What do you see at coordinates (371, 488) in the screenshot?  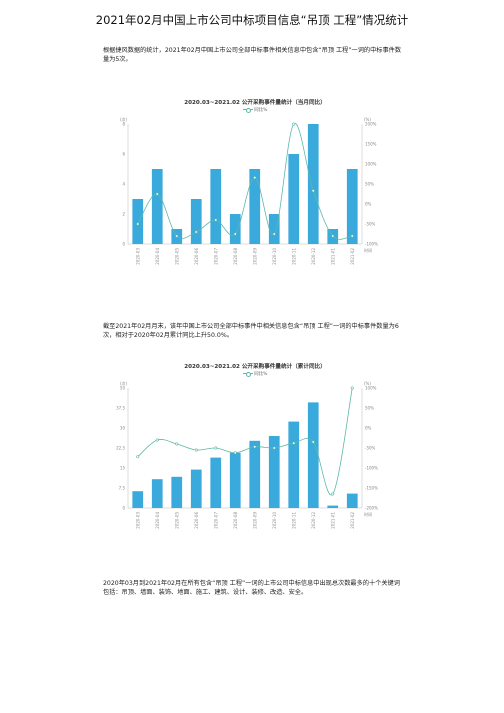 I see `right-tick-label: -150%` at bounding box center [371, 488].